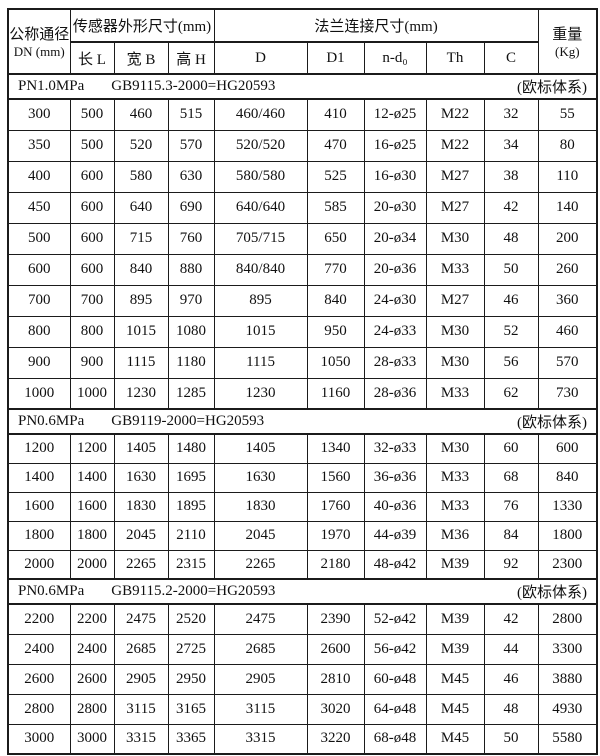 This screenshot has height=756, width=600. Describe the element at coordinates (335, 176) in the screenshot. I see `table-cell: 525` at that location.